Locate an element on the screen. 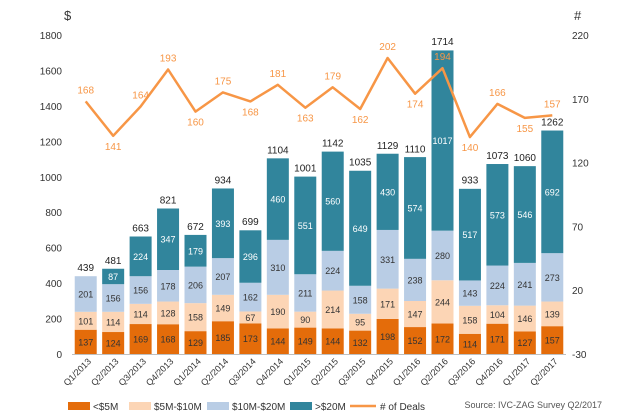  total-label-0: 439 is located at coordinates (85, 268).